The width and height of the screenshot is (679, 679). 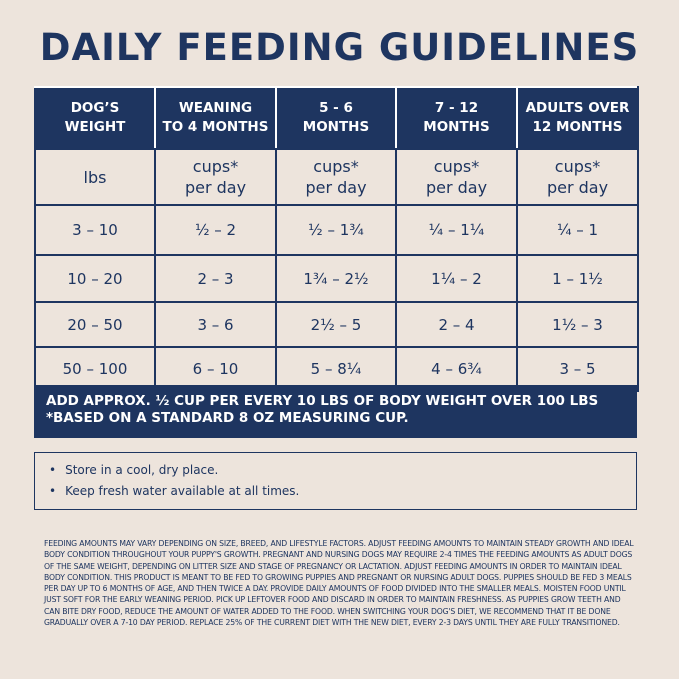 I want to click on table-cell: 4 – 6¾, so click(x=456, y=369).